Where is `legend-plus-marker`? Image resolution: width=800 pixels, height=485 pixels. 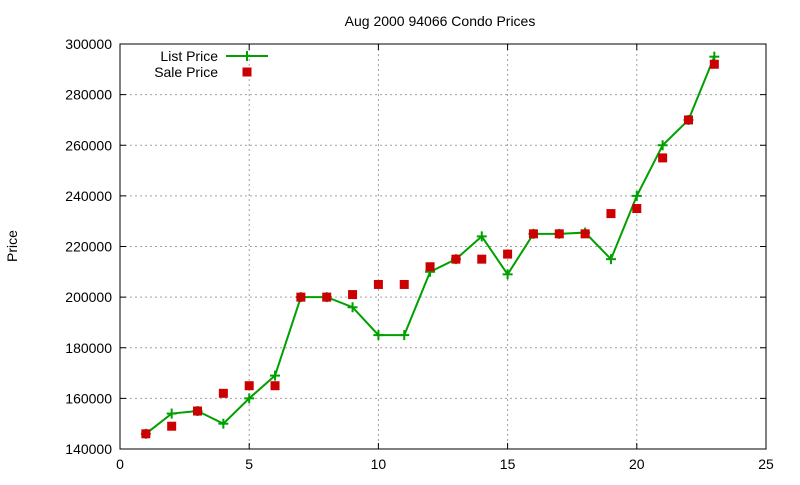
legend-plus-marker is located at coordinates (247, 56).